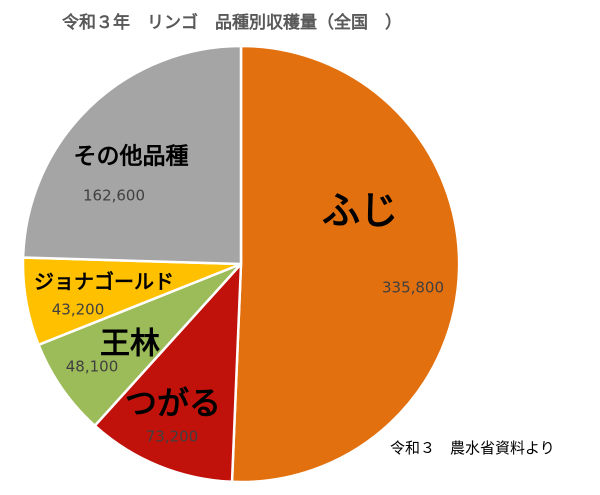 The width and height of the screenshot is (600, 495). I want to click on slice-value-label: 48,100, so click(92, 367).